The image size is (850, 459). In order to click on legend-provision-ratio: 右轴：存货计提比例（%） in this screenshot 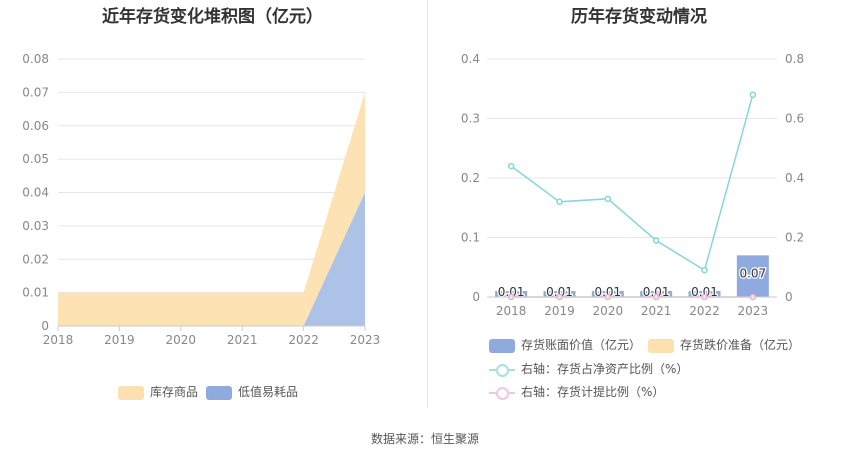, I will do `click(576, 391)`.